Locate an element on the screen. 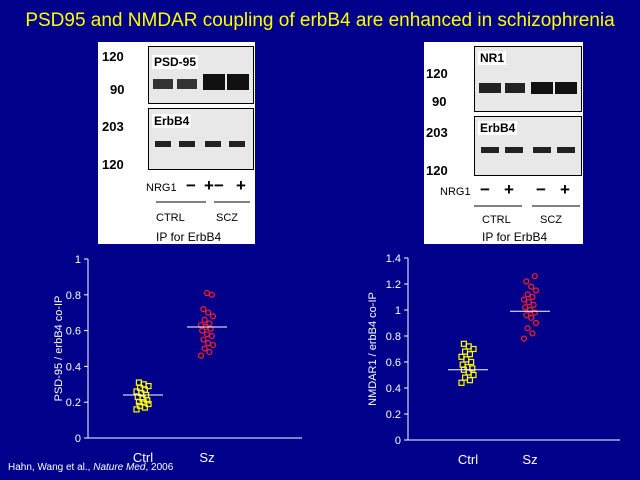 The width and height of the screenshot is (640, 480). psd95-band-label: PSD-95 is located at coordinates (175, 62).